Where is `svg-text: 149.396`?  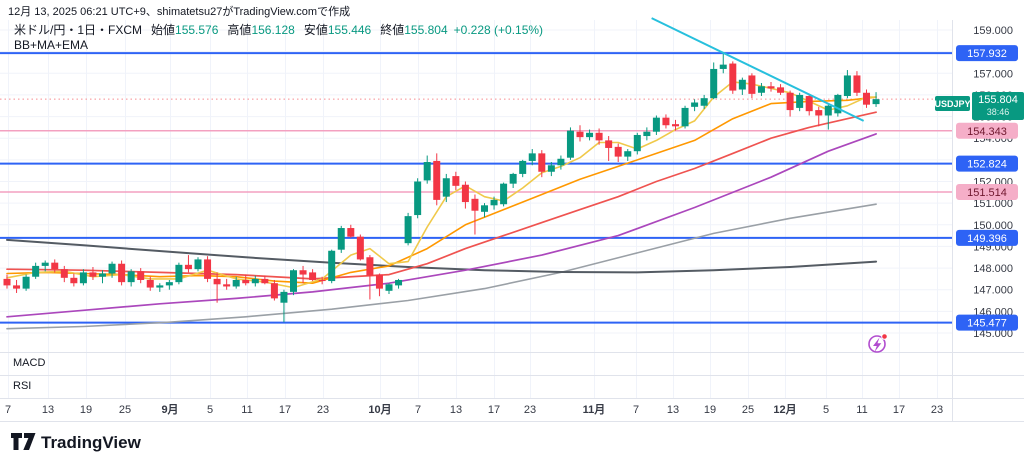 svg-text: 149.396 is located at coordinates (987, 239).